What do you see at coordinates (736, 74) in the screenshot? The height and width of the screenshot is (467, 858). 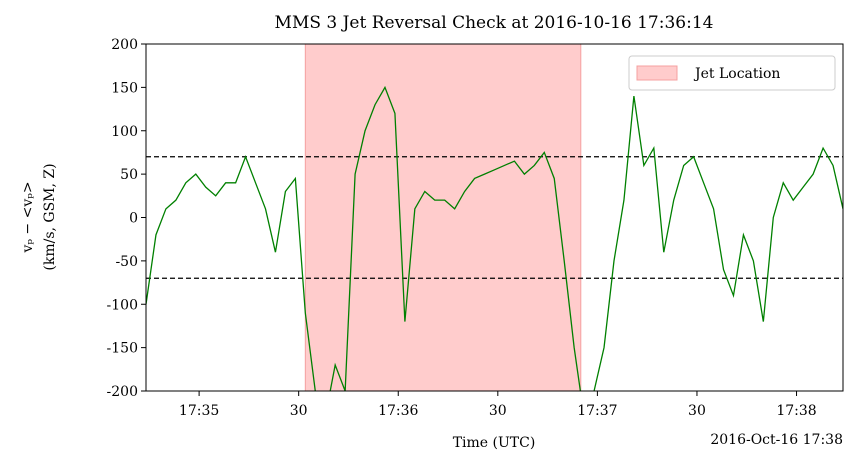 I see `legend-label: Jet Location` at bounding box center [736, 74].